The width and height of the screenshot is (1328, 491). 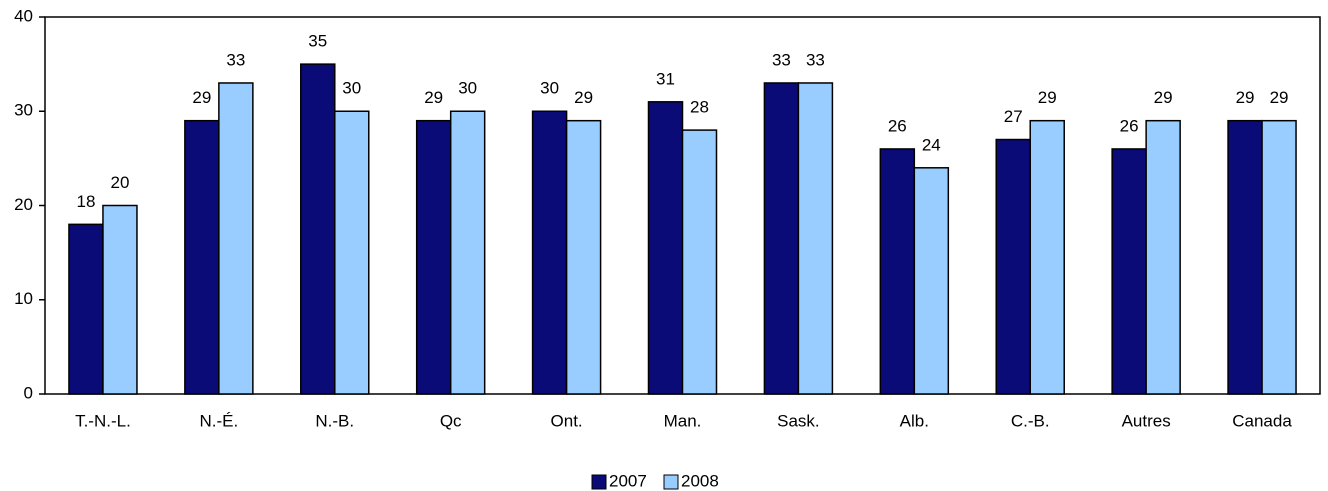 I want to click on data-label: 27, so click(x=1013, y=116).